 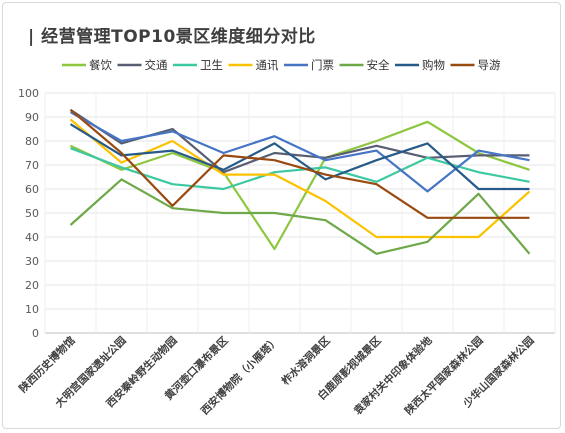 I want to click on legend-label: 卫生, so click(x=211, y=65).